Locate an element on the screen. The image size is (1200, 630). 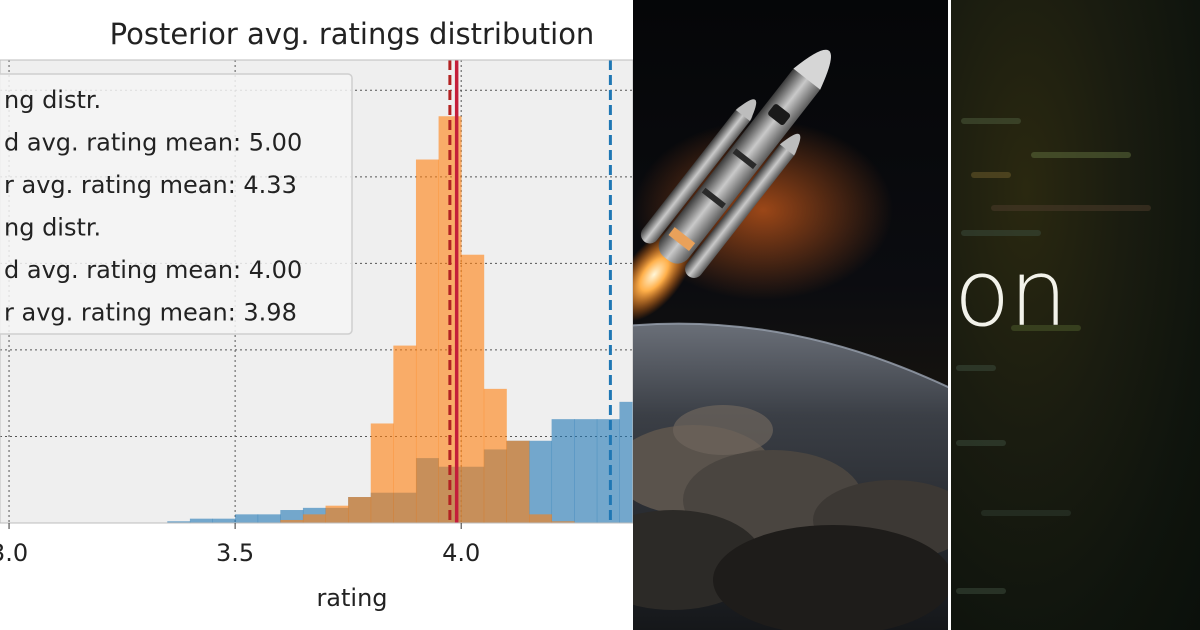
x-tick-label: 3.5 is located at coordinates (235, 553).